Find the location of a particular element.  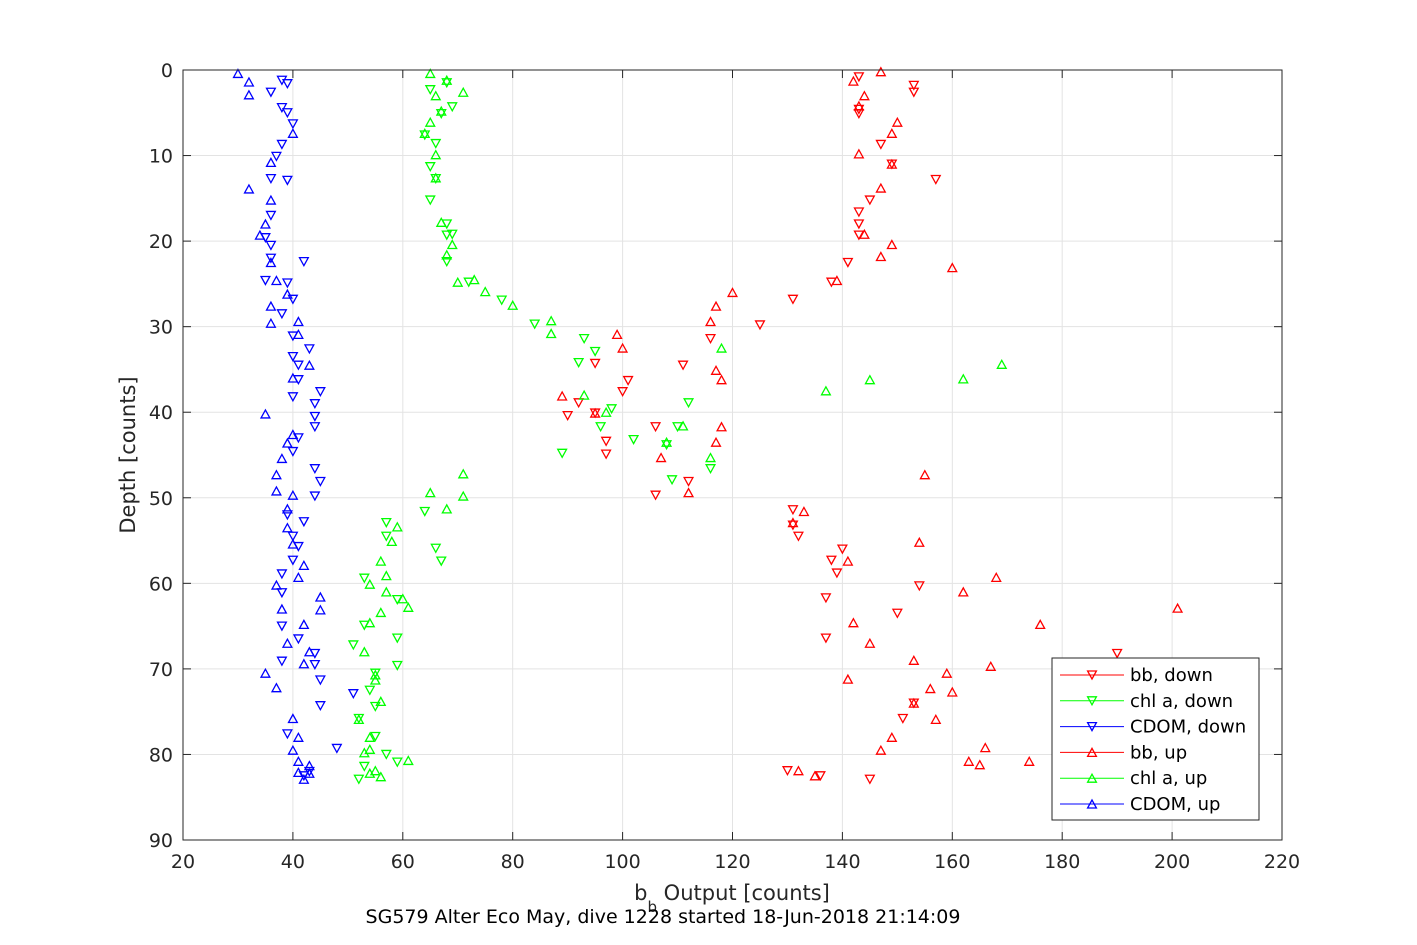

x-axis-label-base: b is located at coordinates (640, 893).